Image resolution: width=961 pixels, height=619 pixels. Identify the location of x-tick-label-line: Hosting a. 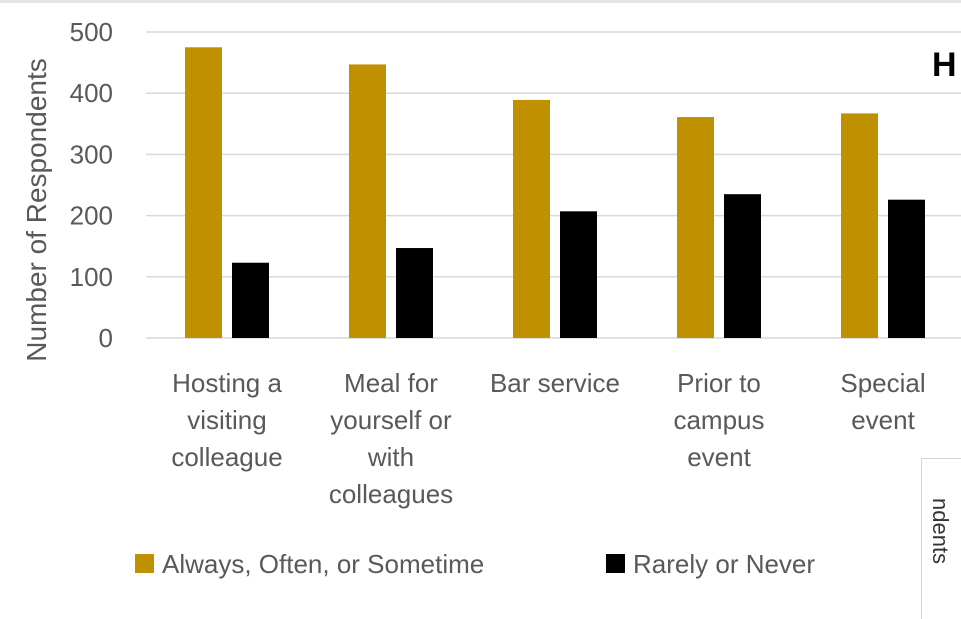
(227, 383).